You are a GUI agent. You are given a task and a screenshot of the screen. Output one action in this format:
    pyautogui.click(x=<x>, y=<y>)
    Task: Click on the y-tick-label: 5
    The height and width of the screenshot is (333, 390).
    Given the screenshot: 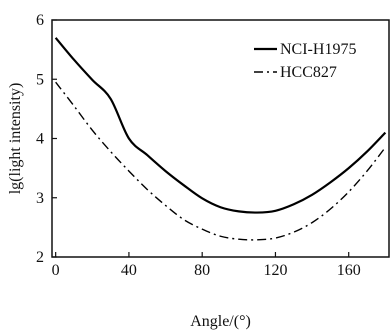 What is the action you would take?
    pyautogui.click(x=40, y=79)
    